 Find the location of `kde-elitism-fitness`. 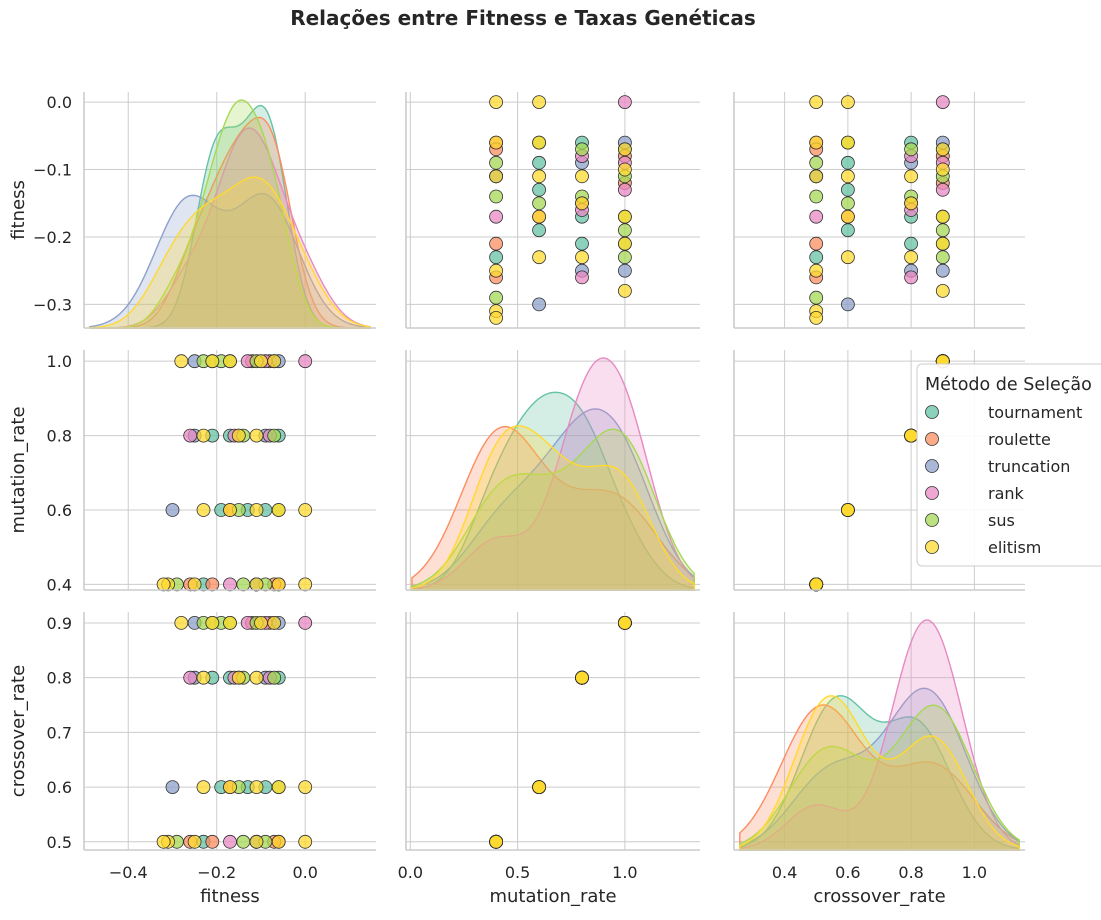

kde-elitism-fitness is located at coordinates (230, 252).